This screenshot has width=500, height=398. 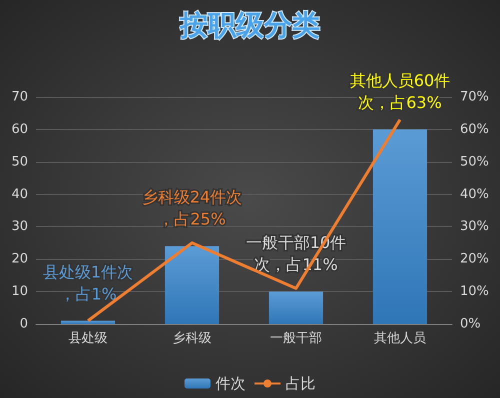 What do you see at coordinates (474, 129) in the screenshot?
I see `y2-tick-label: 60%` at bounding box center [474, 129].